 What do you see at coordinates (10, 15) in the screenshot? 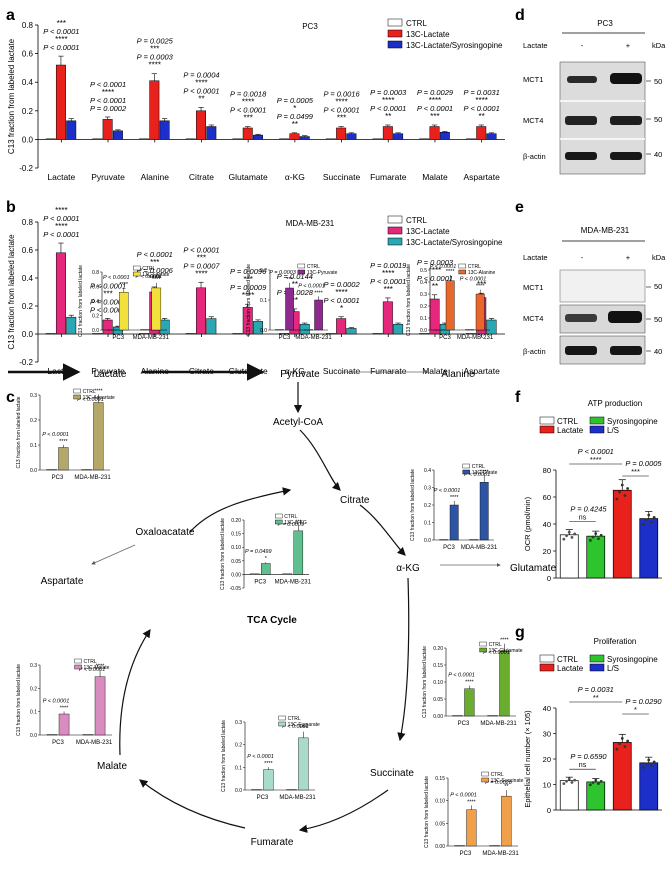
I see `panel-label-a: a` at bounding box center [10, 15].